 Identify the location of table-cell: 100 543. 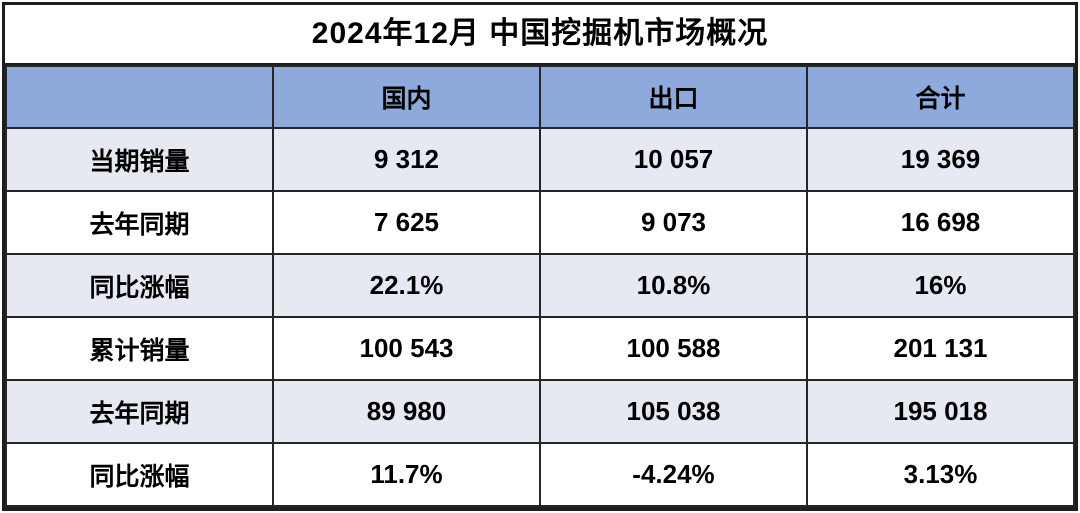
(406, 348).